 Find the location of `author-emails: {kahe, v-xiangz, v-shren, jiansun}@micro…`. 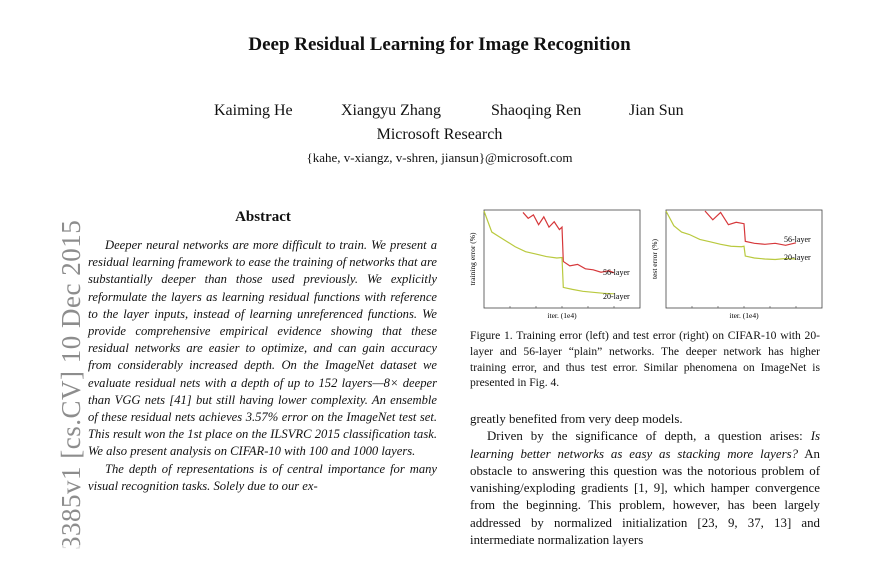

author-emails: {kahe, v-xiangz, v-shren, jiansun}@micro… is located at coordinates (439, 157).